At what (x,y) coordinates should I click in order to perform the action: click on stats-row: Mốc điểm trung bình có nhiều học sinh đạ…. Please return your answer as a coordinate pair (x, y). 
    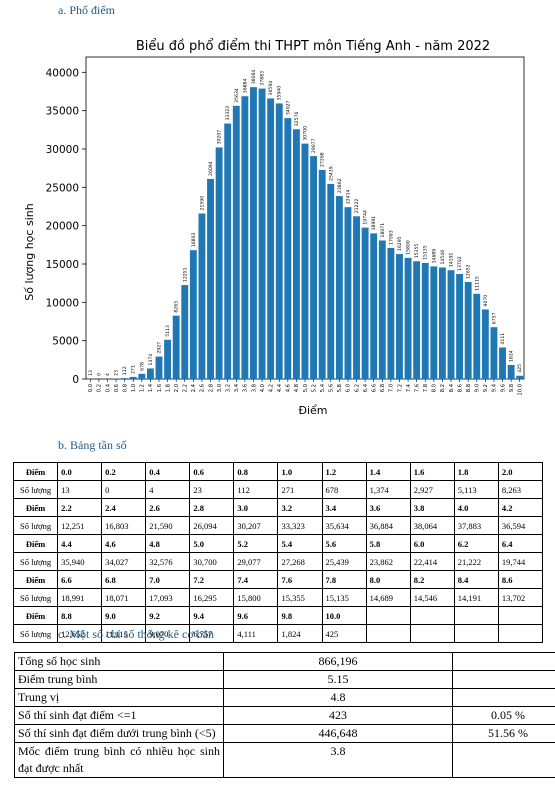
    Looking at the image, I should click on (284, 760).